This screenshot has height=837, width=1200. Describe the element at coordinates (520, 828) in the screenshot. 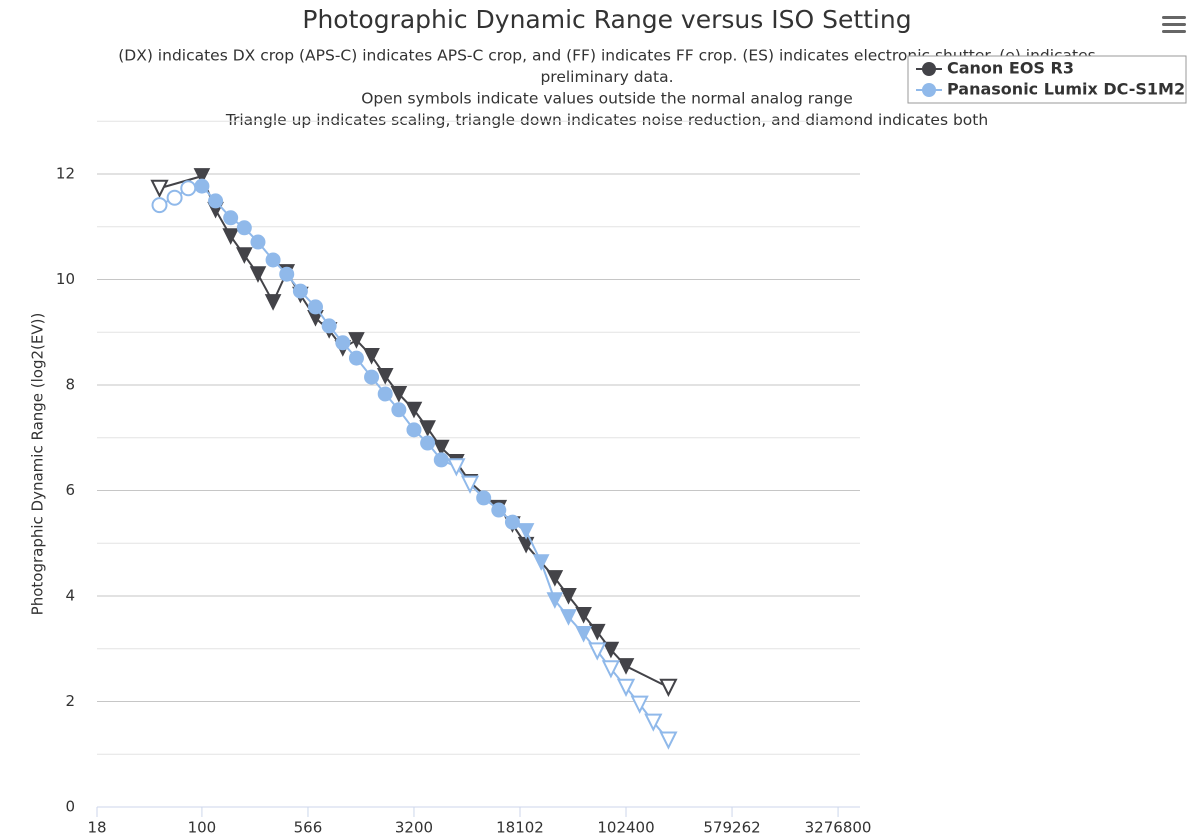

I see `x-tick-label: 18102` at that location.